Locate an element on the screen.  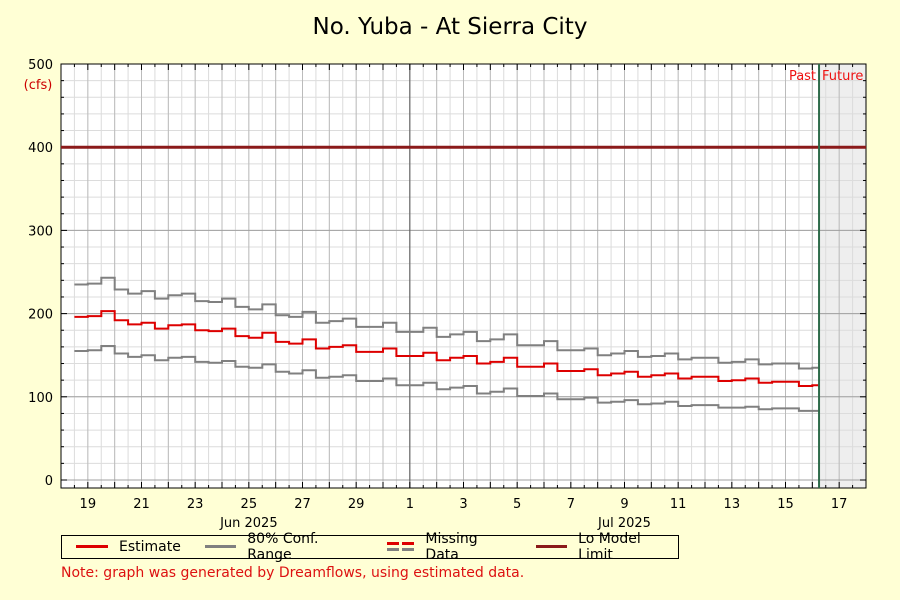
y-tick-label: 300 is located at coordinates (40, 231).